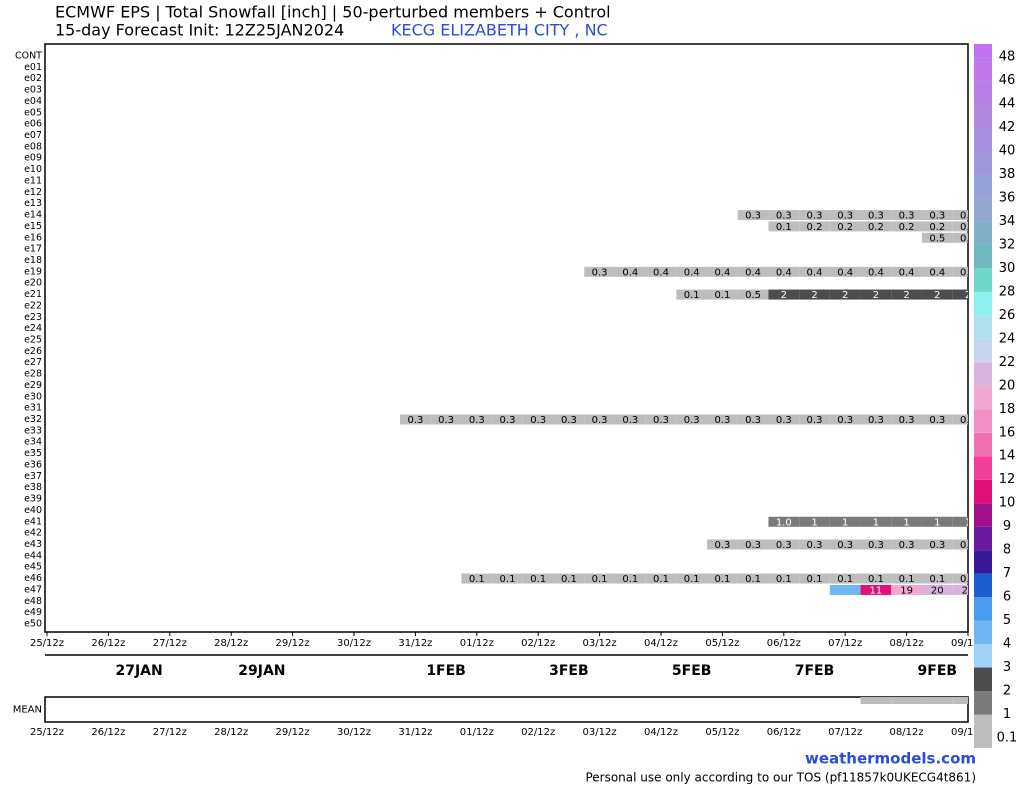  I want to click on colorbar-label: 46, so click(1007, 80).